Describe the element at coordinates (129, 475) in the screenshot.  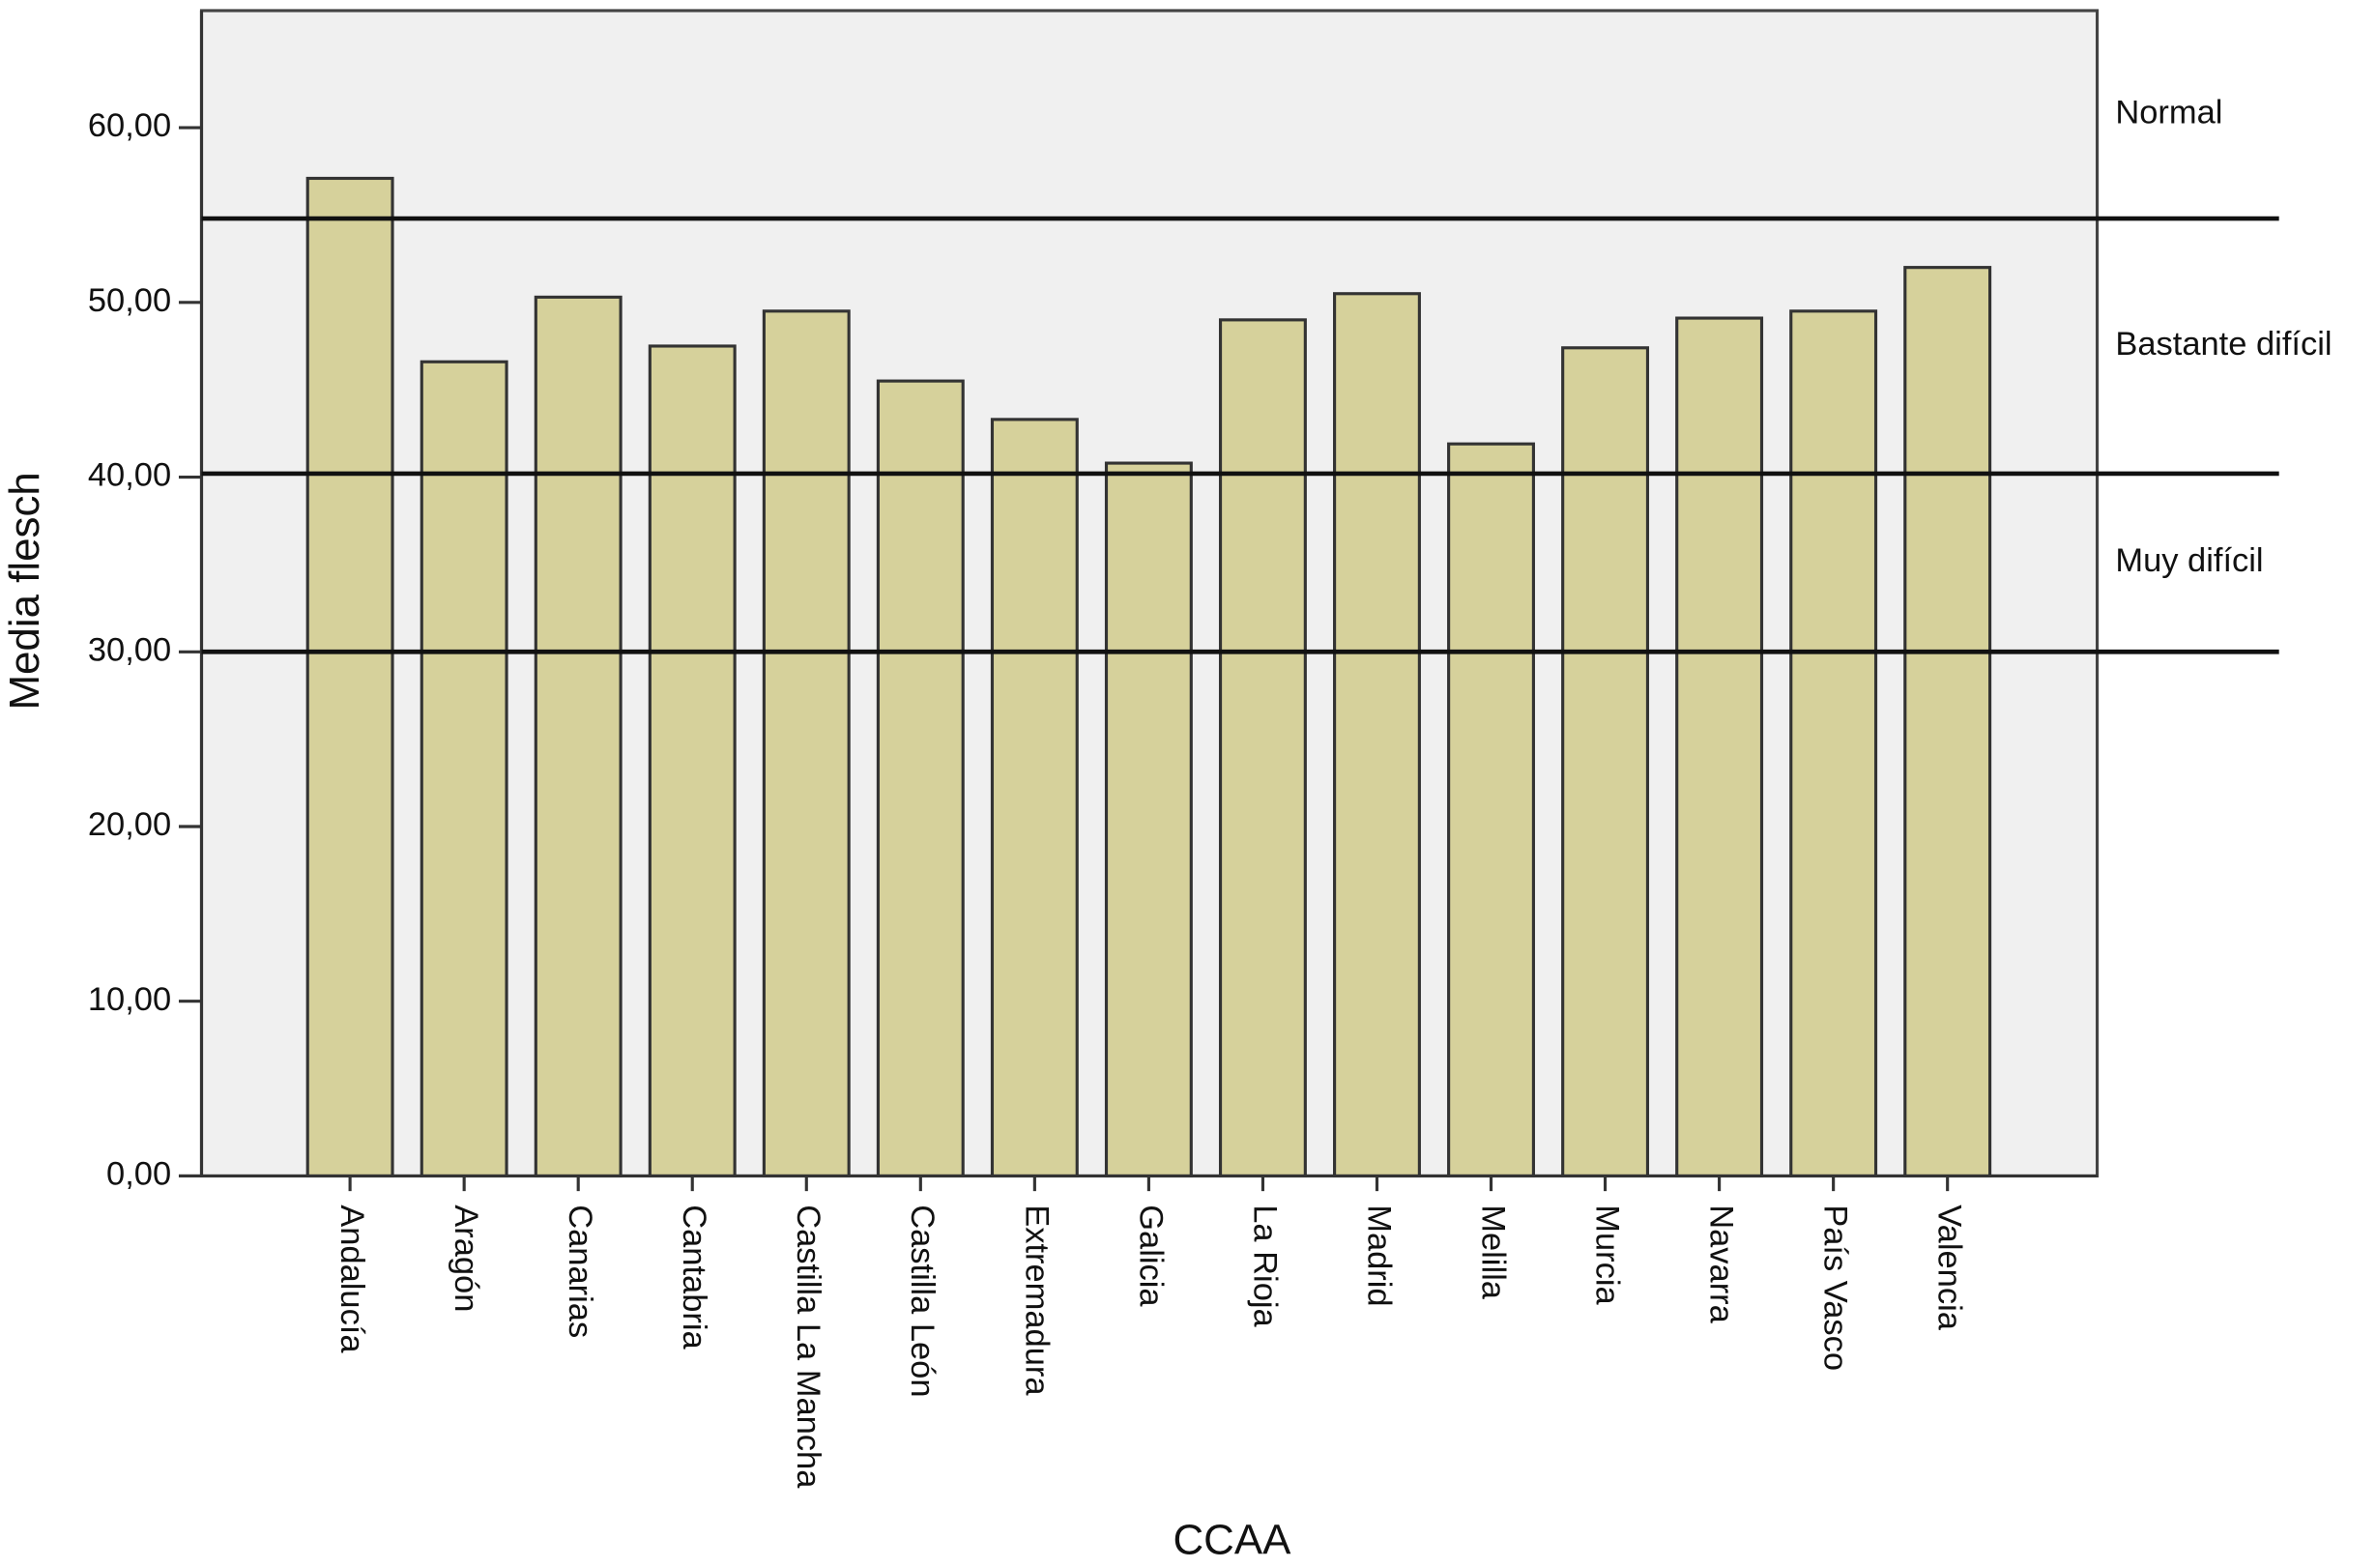
I see `y-tick-label: 40,00` at that location.